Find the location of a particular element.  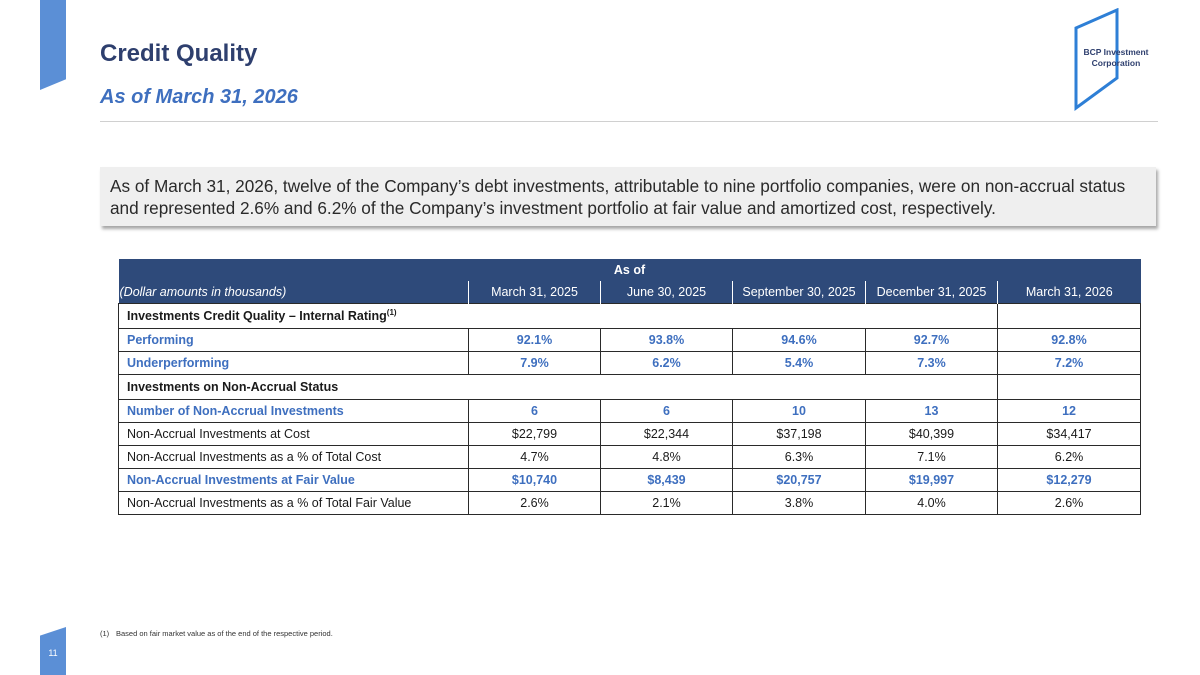

table-cell: 4.7% is located at coordinates (534, 457).